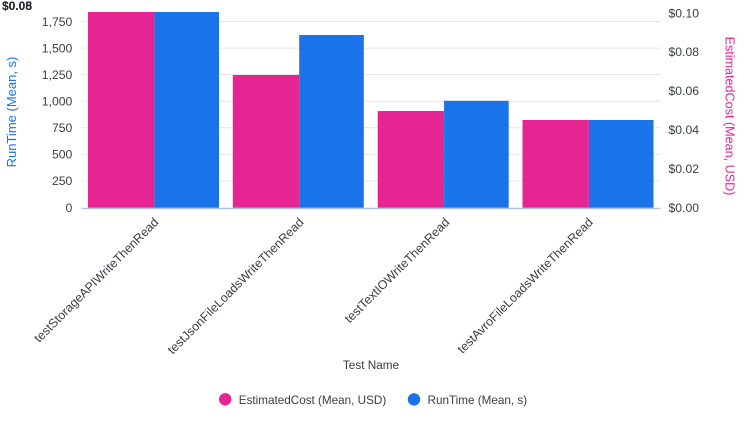  Describe the element at coordinates (69, 208) in the screenshot. I see `svg-text: 0` at that location.